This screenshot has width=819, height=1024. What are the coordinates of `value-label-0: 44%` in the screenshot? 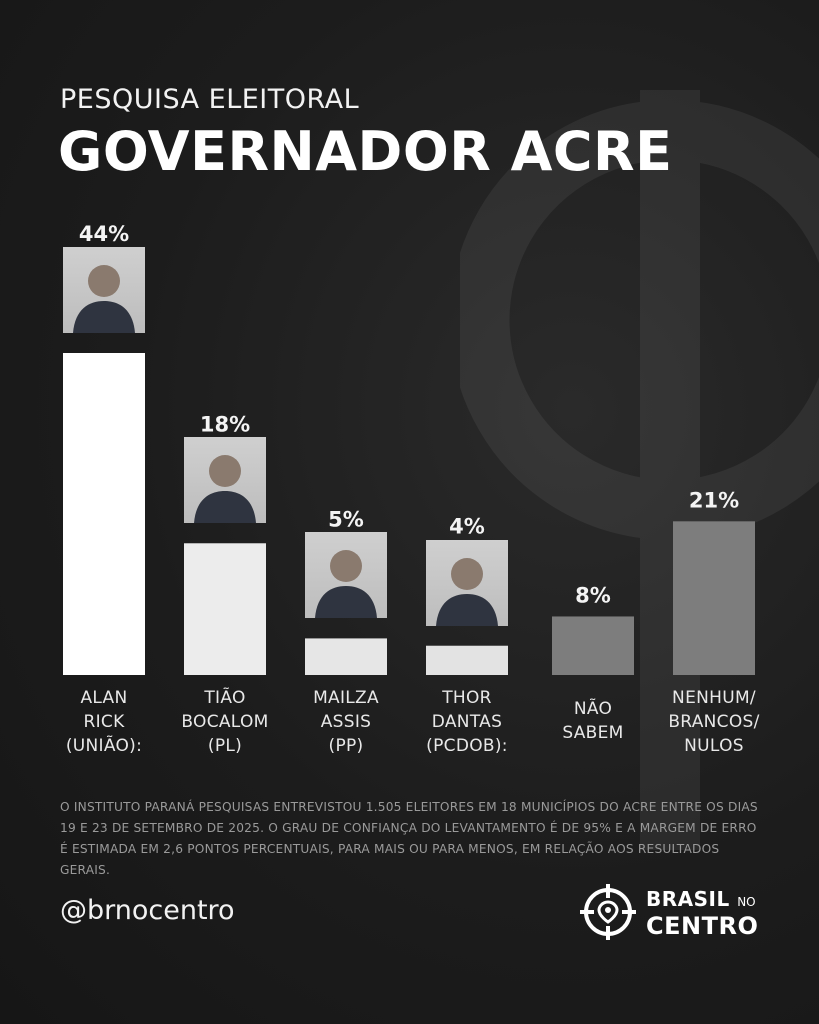 It's located at (104, 234).